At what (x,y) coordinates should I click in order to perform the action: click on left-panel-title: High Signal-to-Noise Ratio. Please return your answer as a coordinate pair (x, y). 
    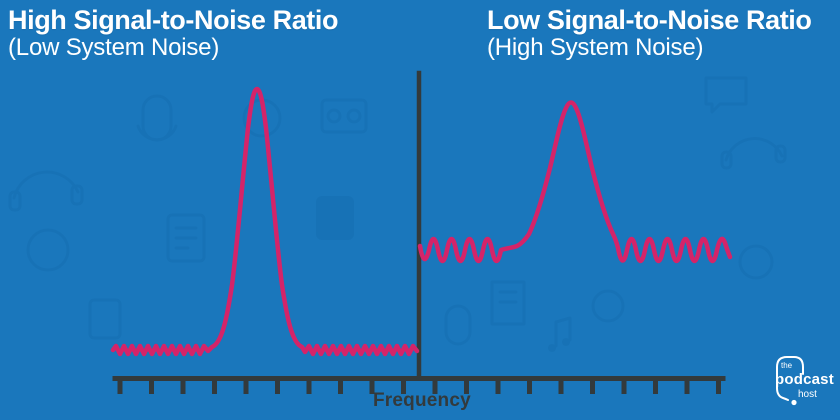
    Looking at the image, I should click on (173, 20).